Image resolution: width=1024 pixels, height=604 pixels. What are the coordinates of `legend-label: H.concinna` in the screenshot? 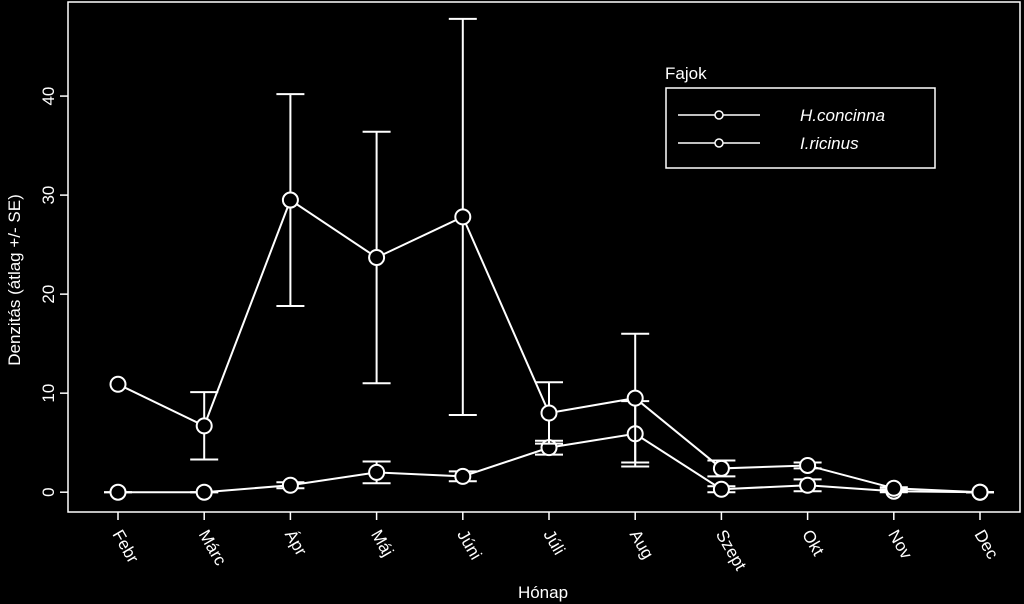 It's located at (842, 115).